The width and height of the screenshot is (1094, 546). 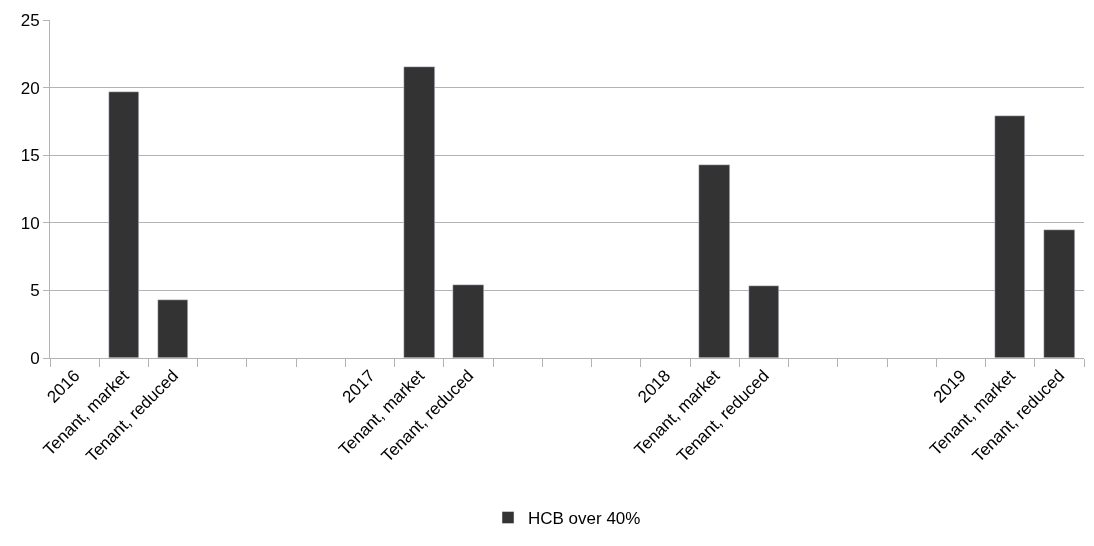 What do you see at coordinates (30, 20) in the screenshot?
I see `y-tick-label: 25` at bounding box center [30, 20].